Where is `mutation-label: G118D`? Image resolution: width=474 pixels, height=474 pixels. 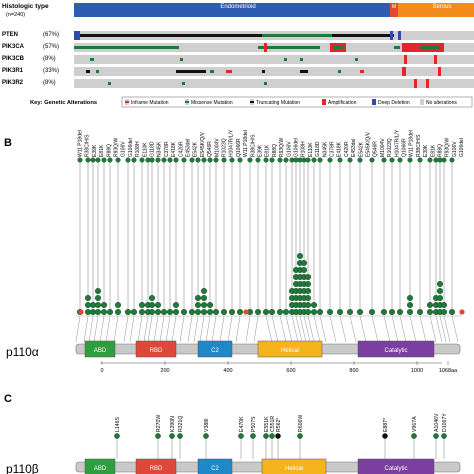 mutation-label: G118D is located at coordinates (153, 149).